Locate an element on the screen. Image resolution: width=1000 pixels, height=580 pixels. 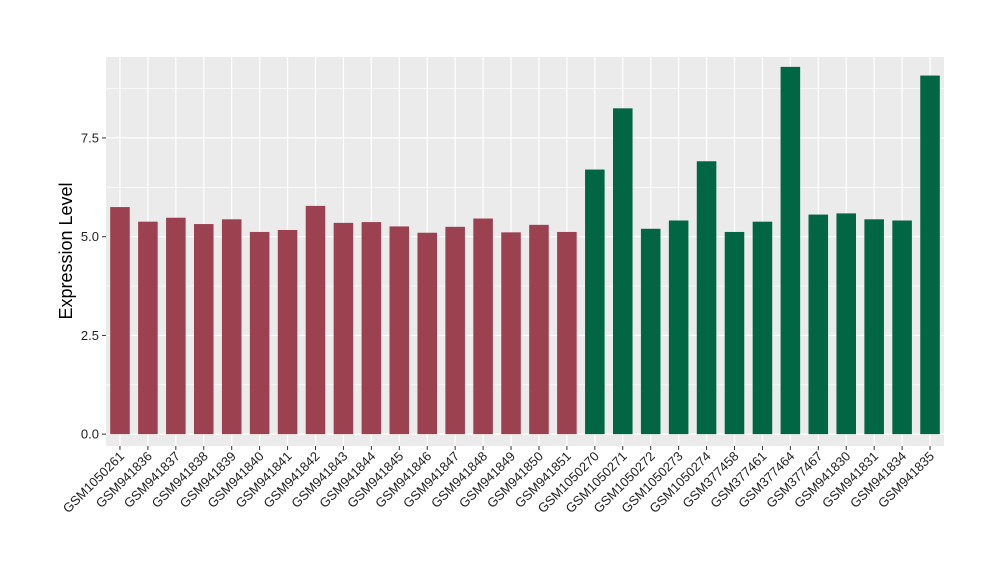
bar-GSM941841 is located at coordinates (287, 332).